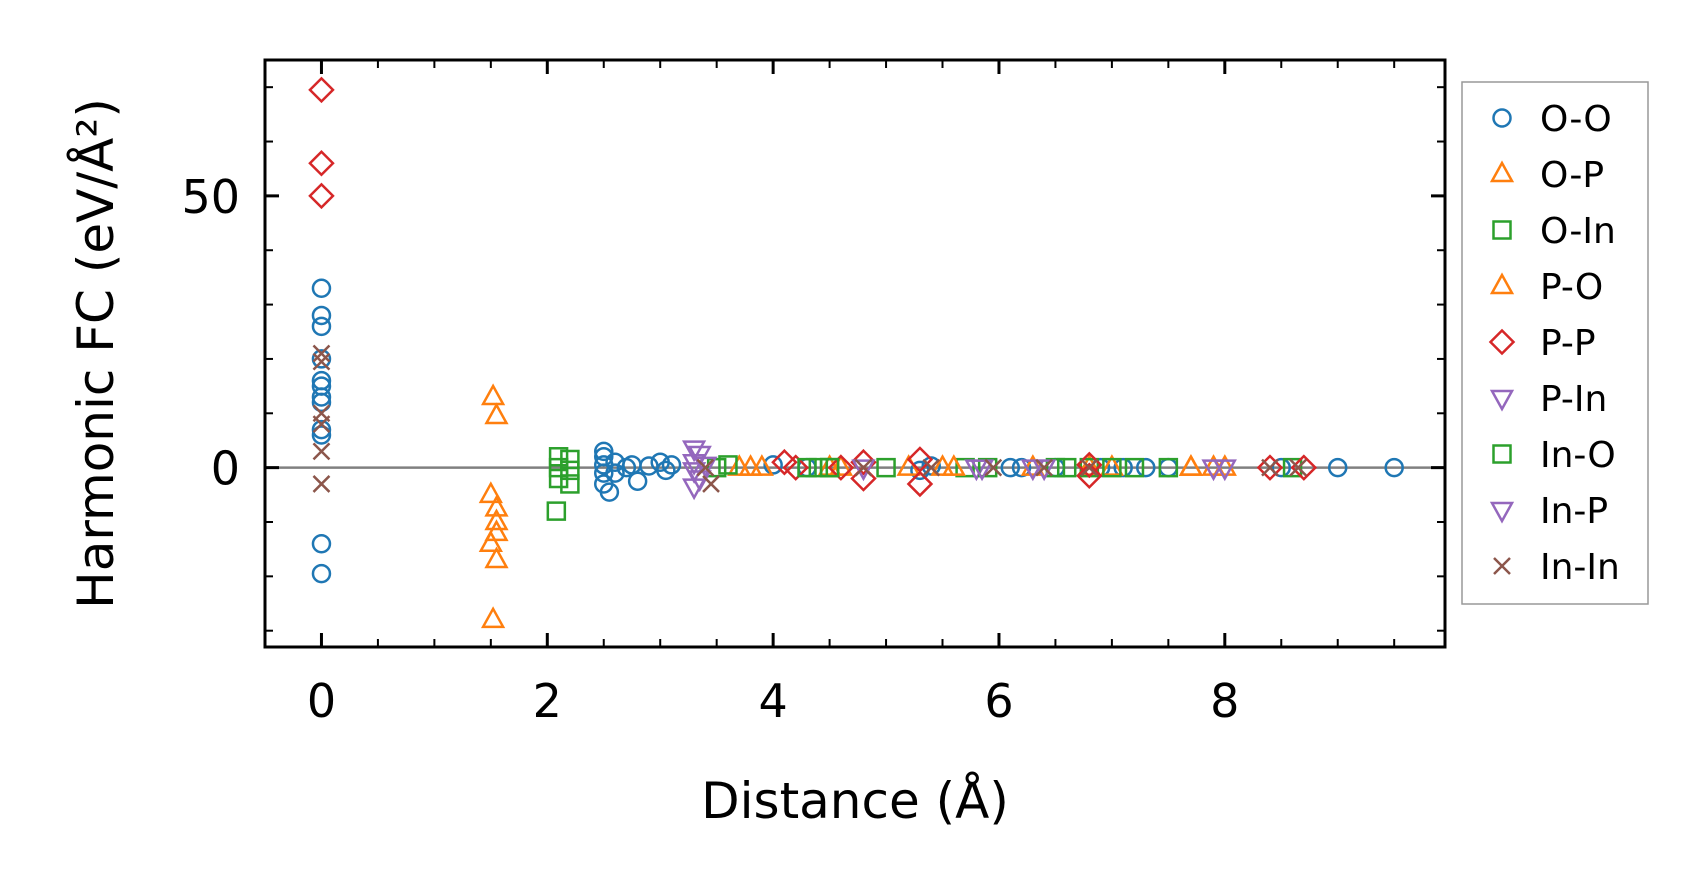 Image resolution: width=1690 pixels, height=883 pixels. I want to click on x-tick-label: 8, so click(1224, 701).